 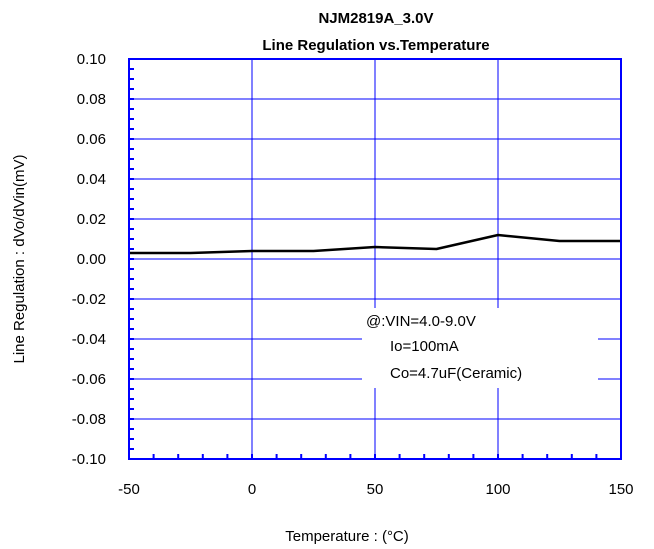 What do you see at coordinates (375, 45) in the screenshot?
I see `chart-subtitle: Line Regulation vs.Temperature` at bounding box center [375, 45].